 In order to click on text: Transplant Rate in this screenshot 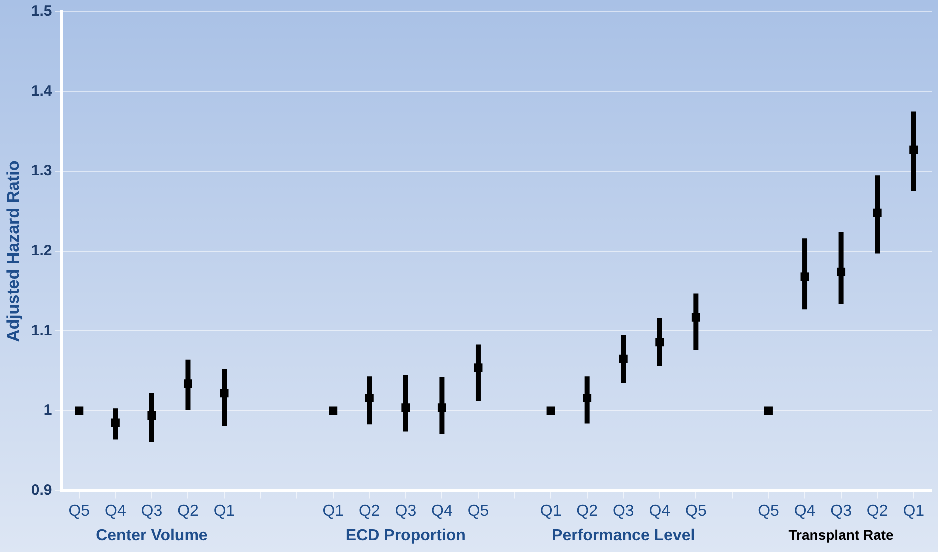, I will do `click(841, 534)`.